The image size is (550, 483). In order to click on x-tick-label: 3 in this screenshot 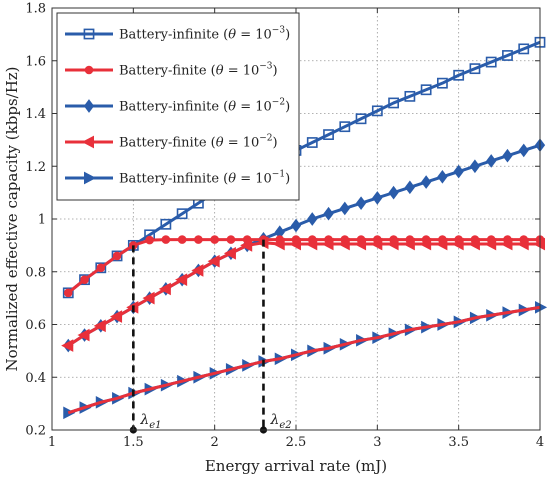, I will do `click(377, 442)`.